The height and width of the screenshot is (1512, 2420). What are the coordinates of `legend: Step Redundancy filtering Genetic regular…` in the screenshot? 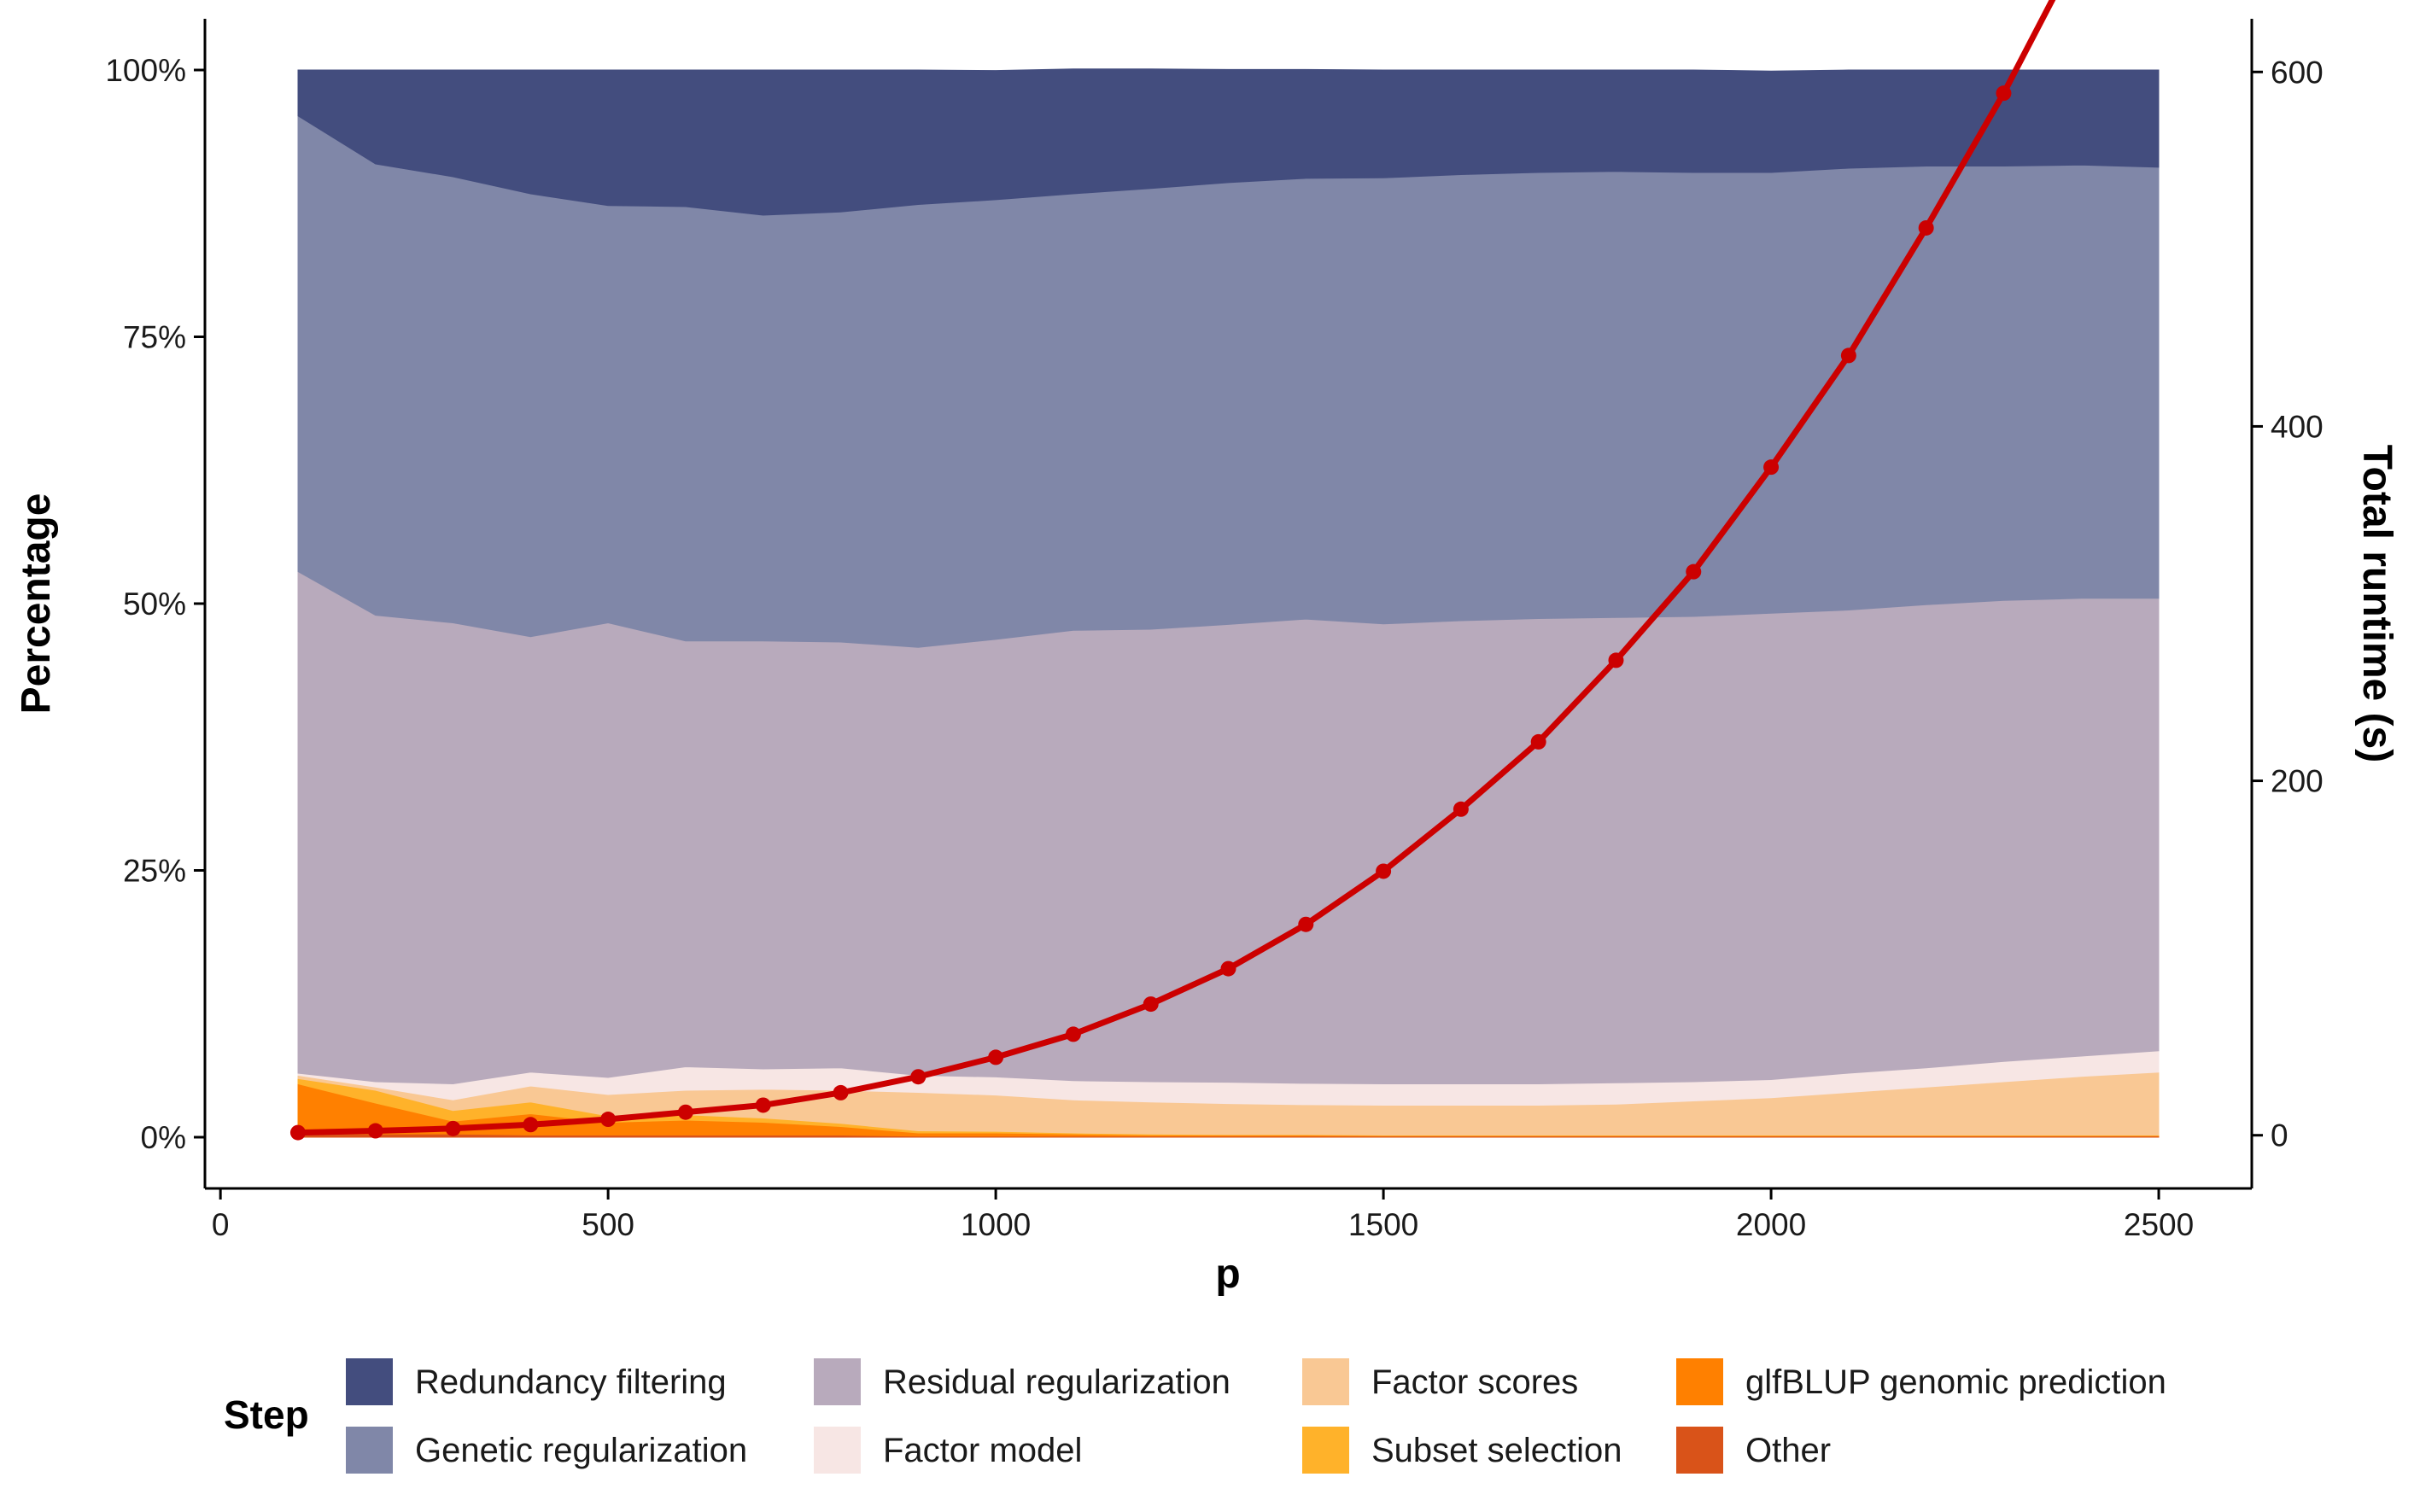 It's located at (1195, 1416).